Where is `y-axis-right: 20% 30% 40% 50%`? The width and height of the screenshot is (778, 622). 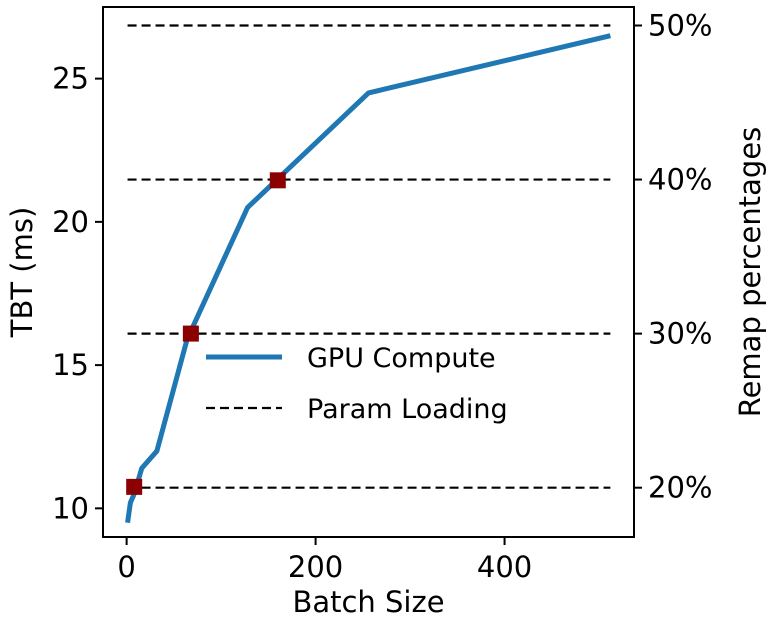
y-axis-right: 20% 30% 40% 50% is located at coordinates (673, 256).